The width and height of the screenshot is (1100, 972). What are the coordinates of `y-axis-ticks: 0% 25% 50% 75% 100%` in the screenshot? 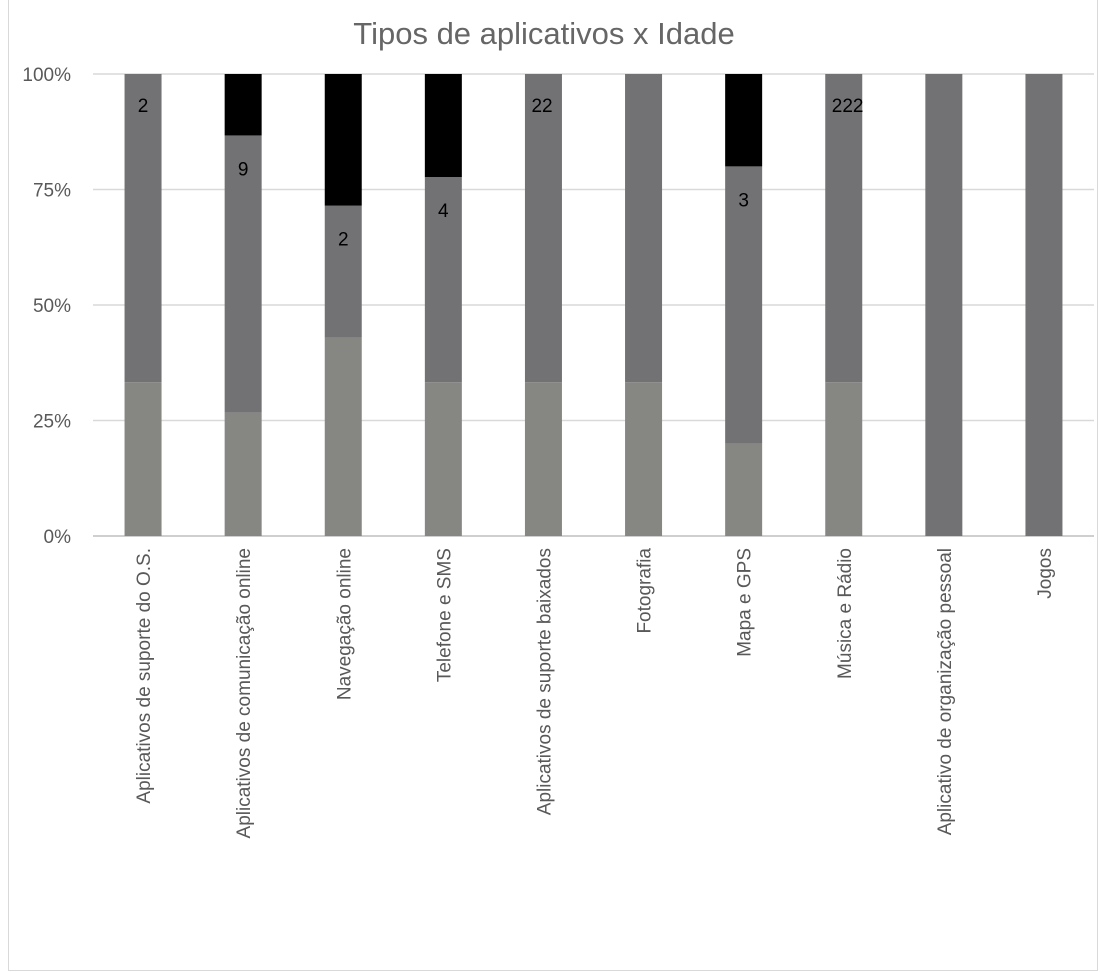 It's located at (46, 306).